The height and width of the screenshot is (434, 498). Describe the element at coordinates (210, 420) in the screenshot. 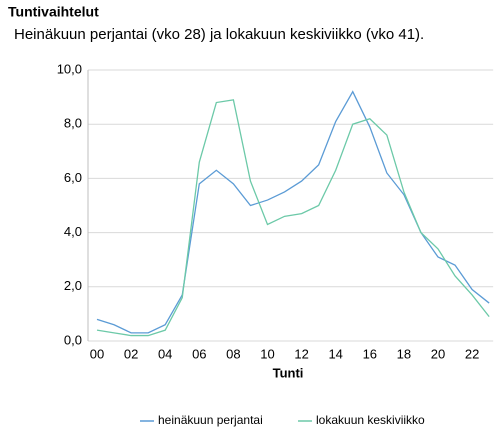

I see `legend-label: heinäkuun perjantai` at that location.